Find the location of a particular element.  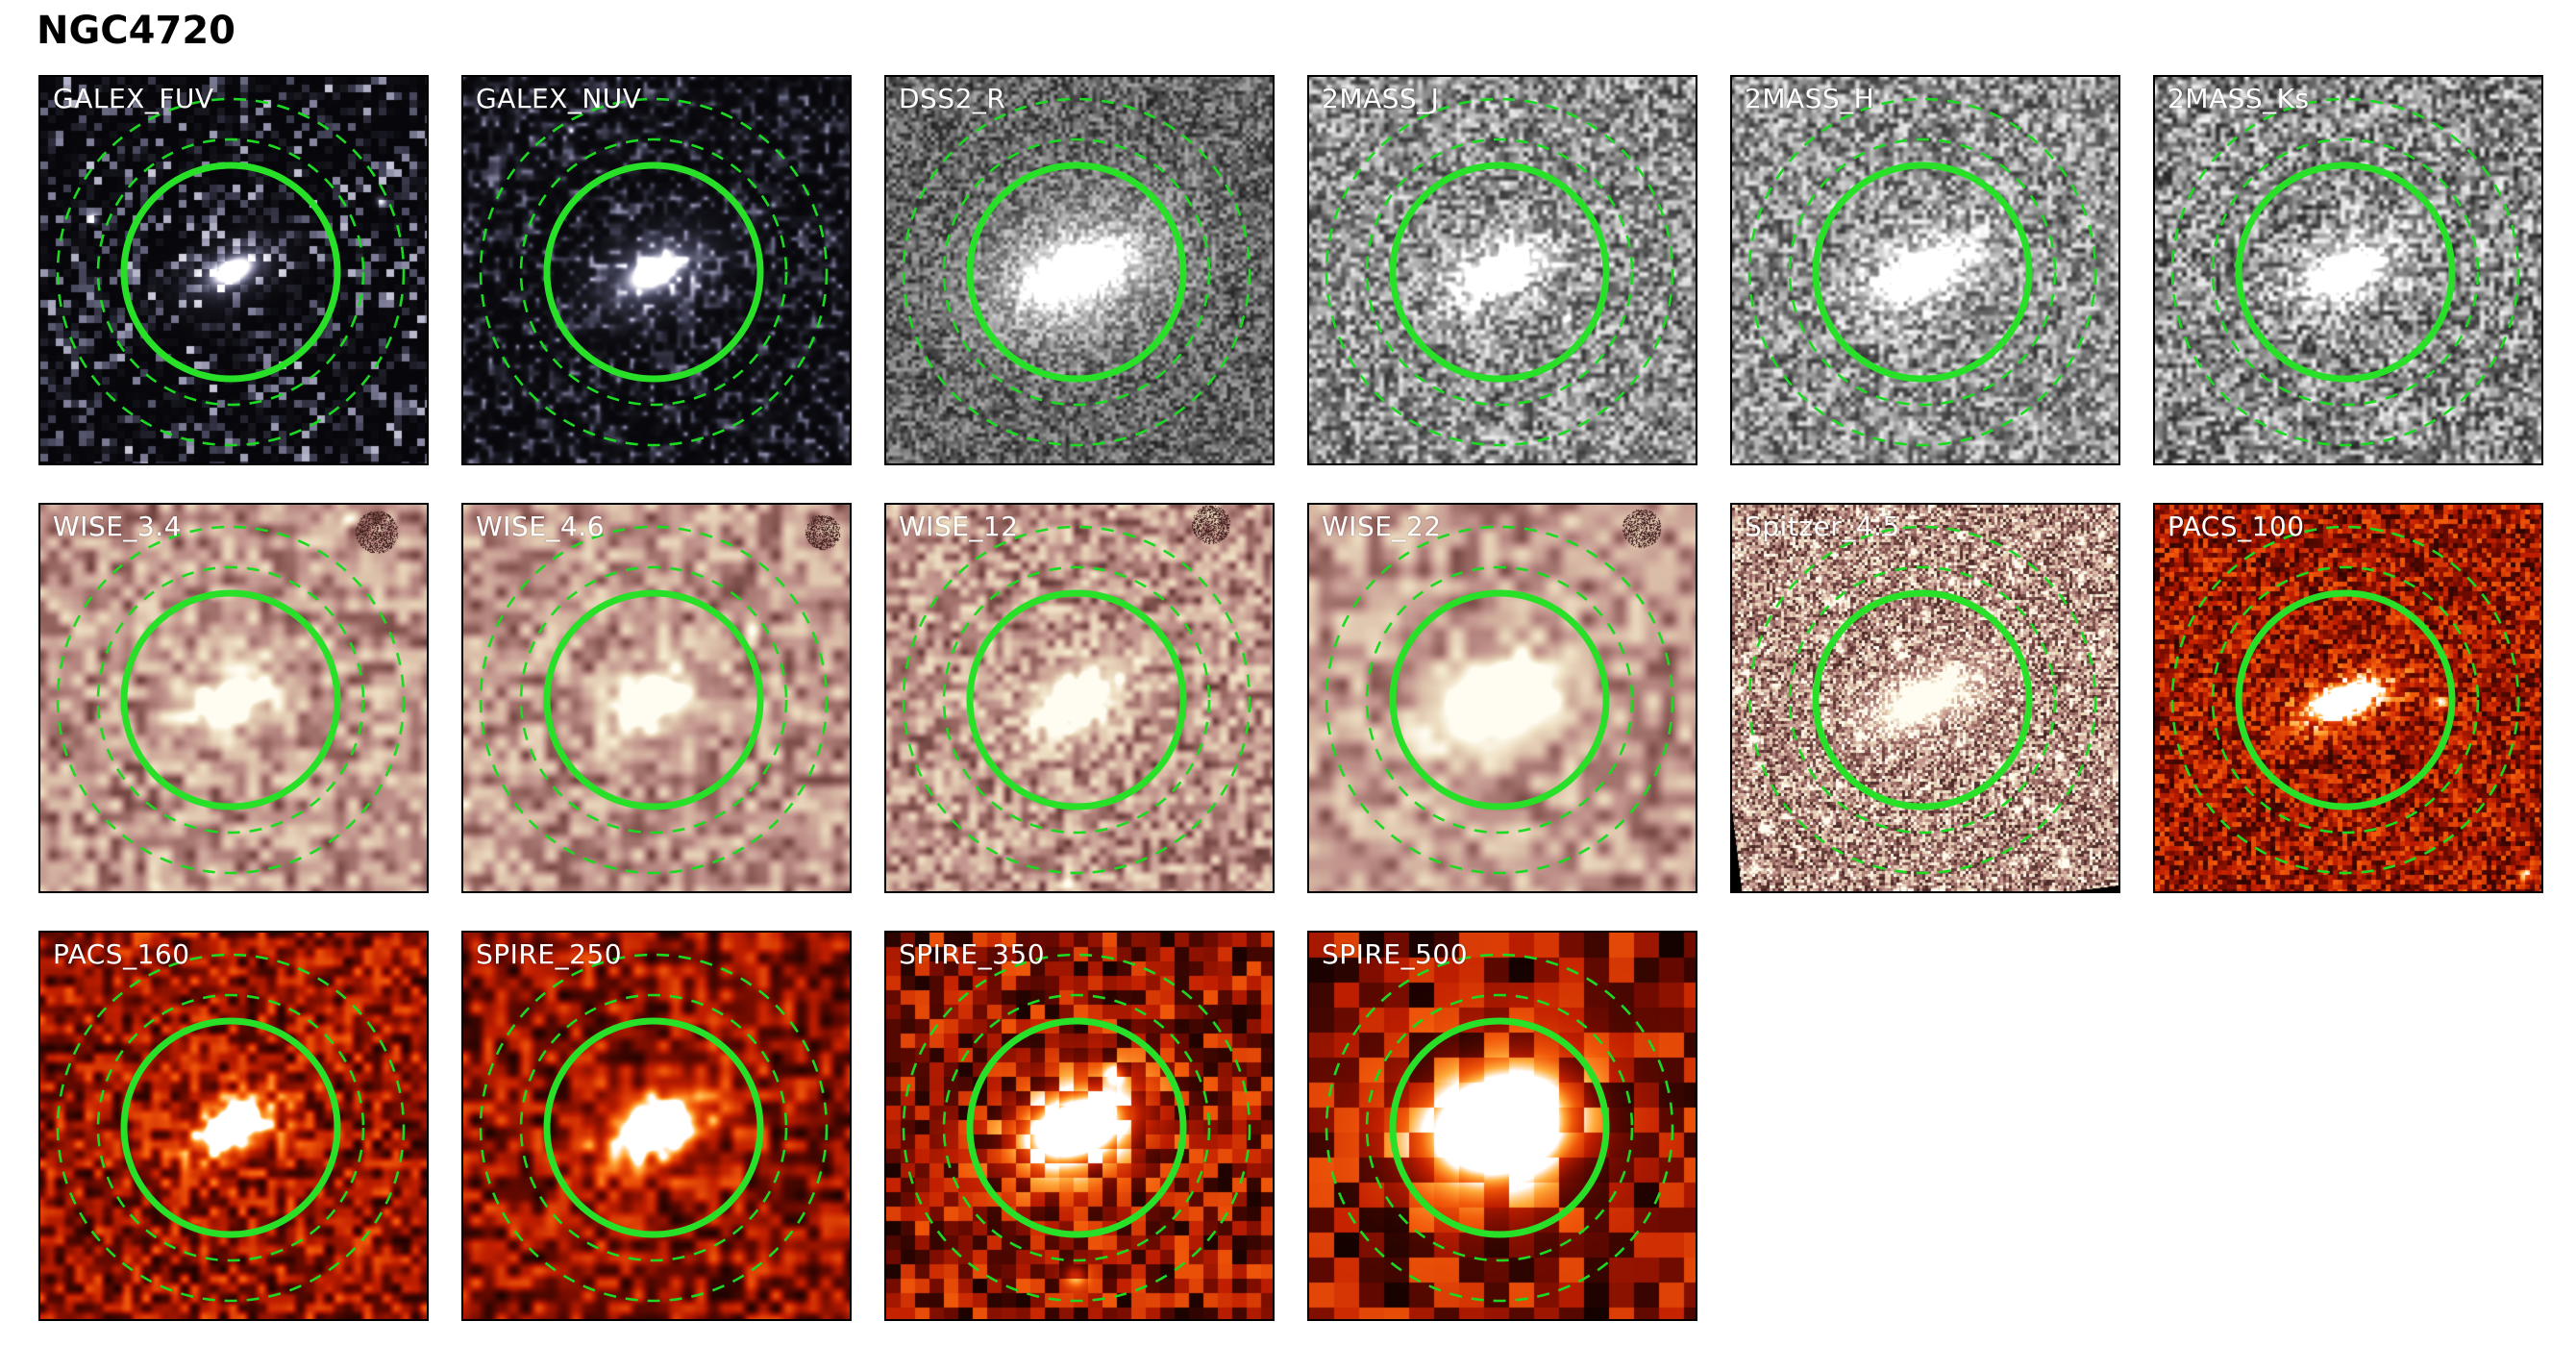

panel-spire-500: SPIRE_500 is located at coordinates (1502, 1126).